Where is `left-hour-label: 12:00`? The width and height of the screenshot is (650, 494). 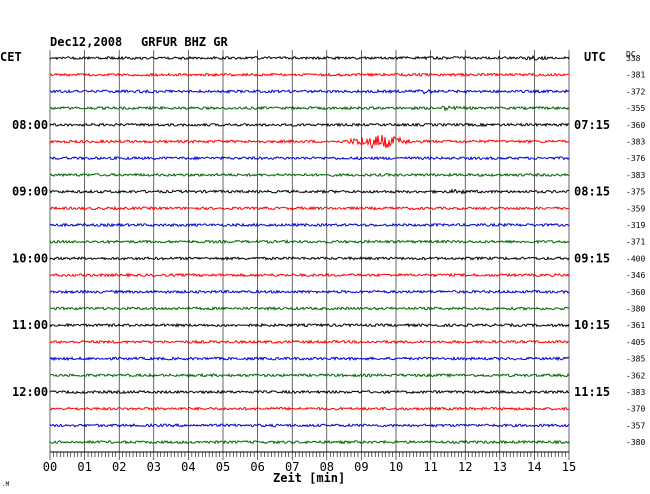
left-hour-label: 12:00 is located at coordinates (30, 392).